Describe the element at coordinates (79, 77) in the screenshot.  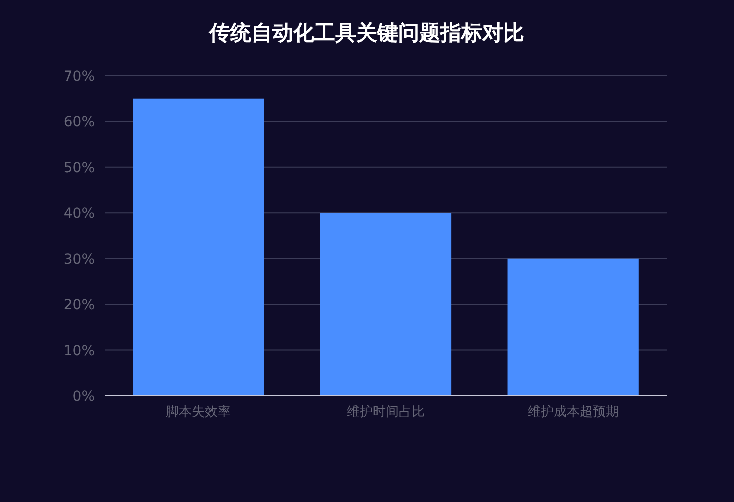
I see `y-tick-label: 70%` at that location.